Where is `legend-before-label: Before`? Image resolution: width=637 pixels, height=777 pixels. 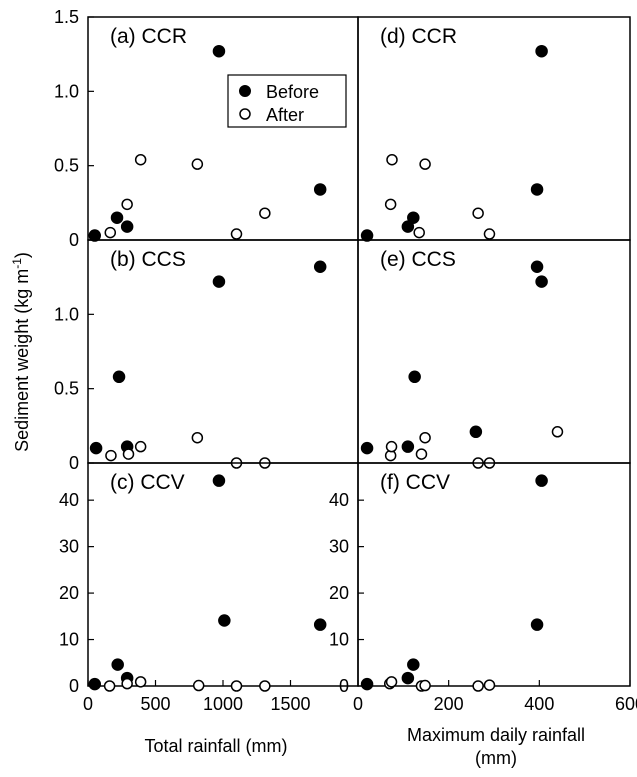 legend-before-label: Before is located at coordinates (292, 92).